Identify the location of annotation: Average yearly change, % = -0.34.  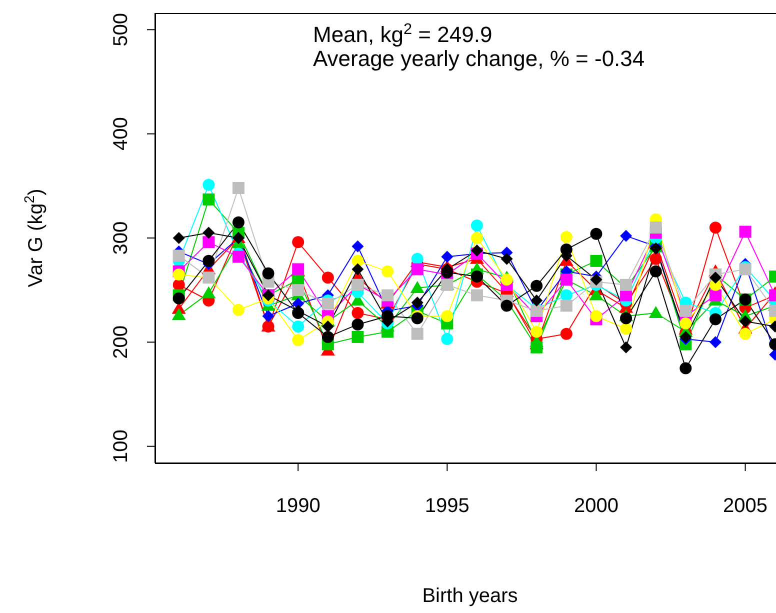
(479, 58).